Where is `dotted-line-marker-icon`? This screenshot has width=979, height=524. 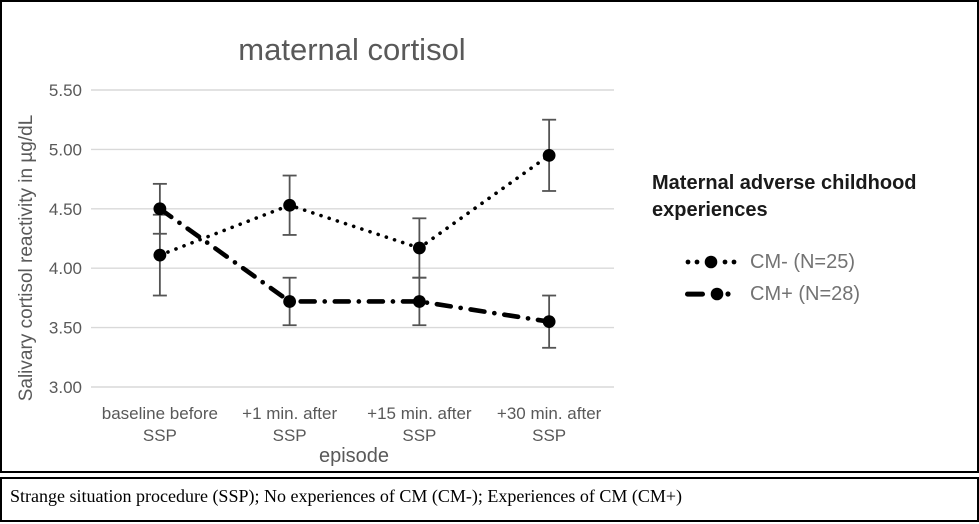
dotted-line-marker-icon is located at coordinates (711, 262).